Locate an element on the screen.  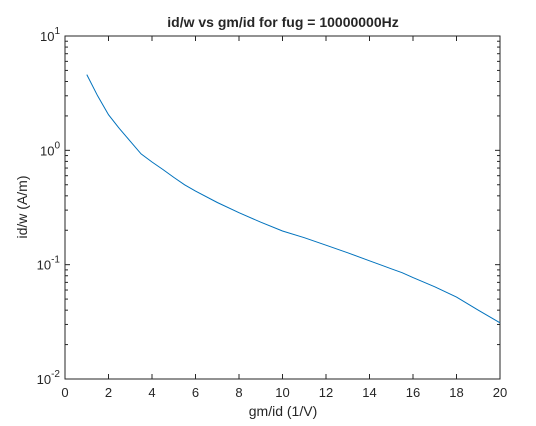
y-tick-label: 10⁰ is located at coordinates (50, 149).